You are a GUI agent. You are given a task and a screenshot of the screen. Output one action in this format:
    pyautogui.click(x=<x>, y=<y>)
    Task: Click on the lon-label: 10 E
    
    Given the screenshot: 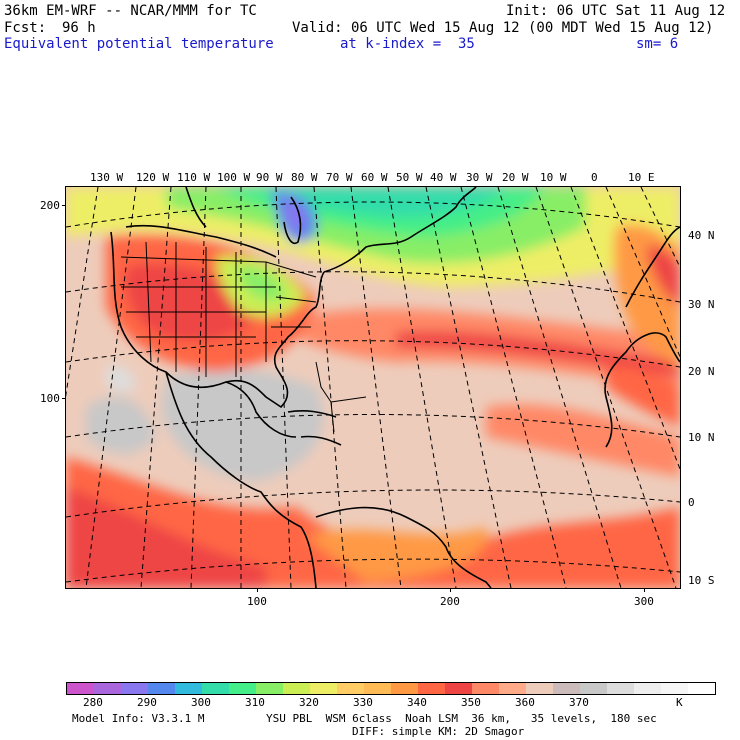 What is the action you would take?
    pyautogui.click(x=641, y=177)
    